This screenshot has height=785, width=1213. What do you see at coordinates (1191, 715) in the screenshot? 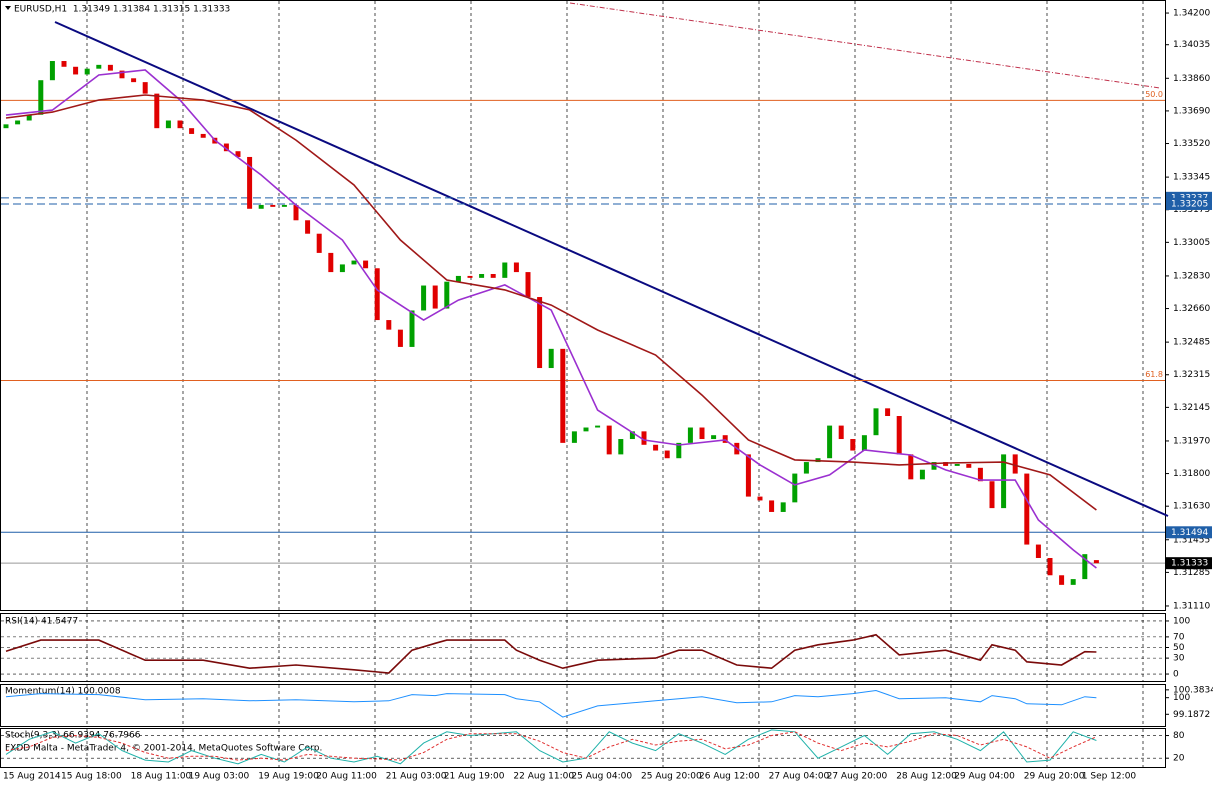
I see `y-tick-label: 99.1872` at bounding box center [1191, 715].